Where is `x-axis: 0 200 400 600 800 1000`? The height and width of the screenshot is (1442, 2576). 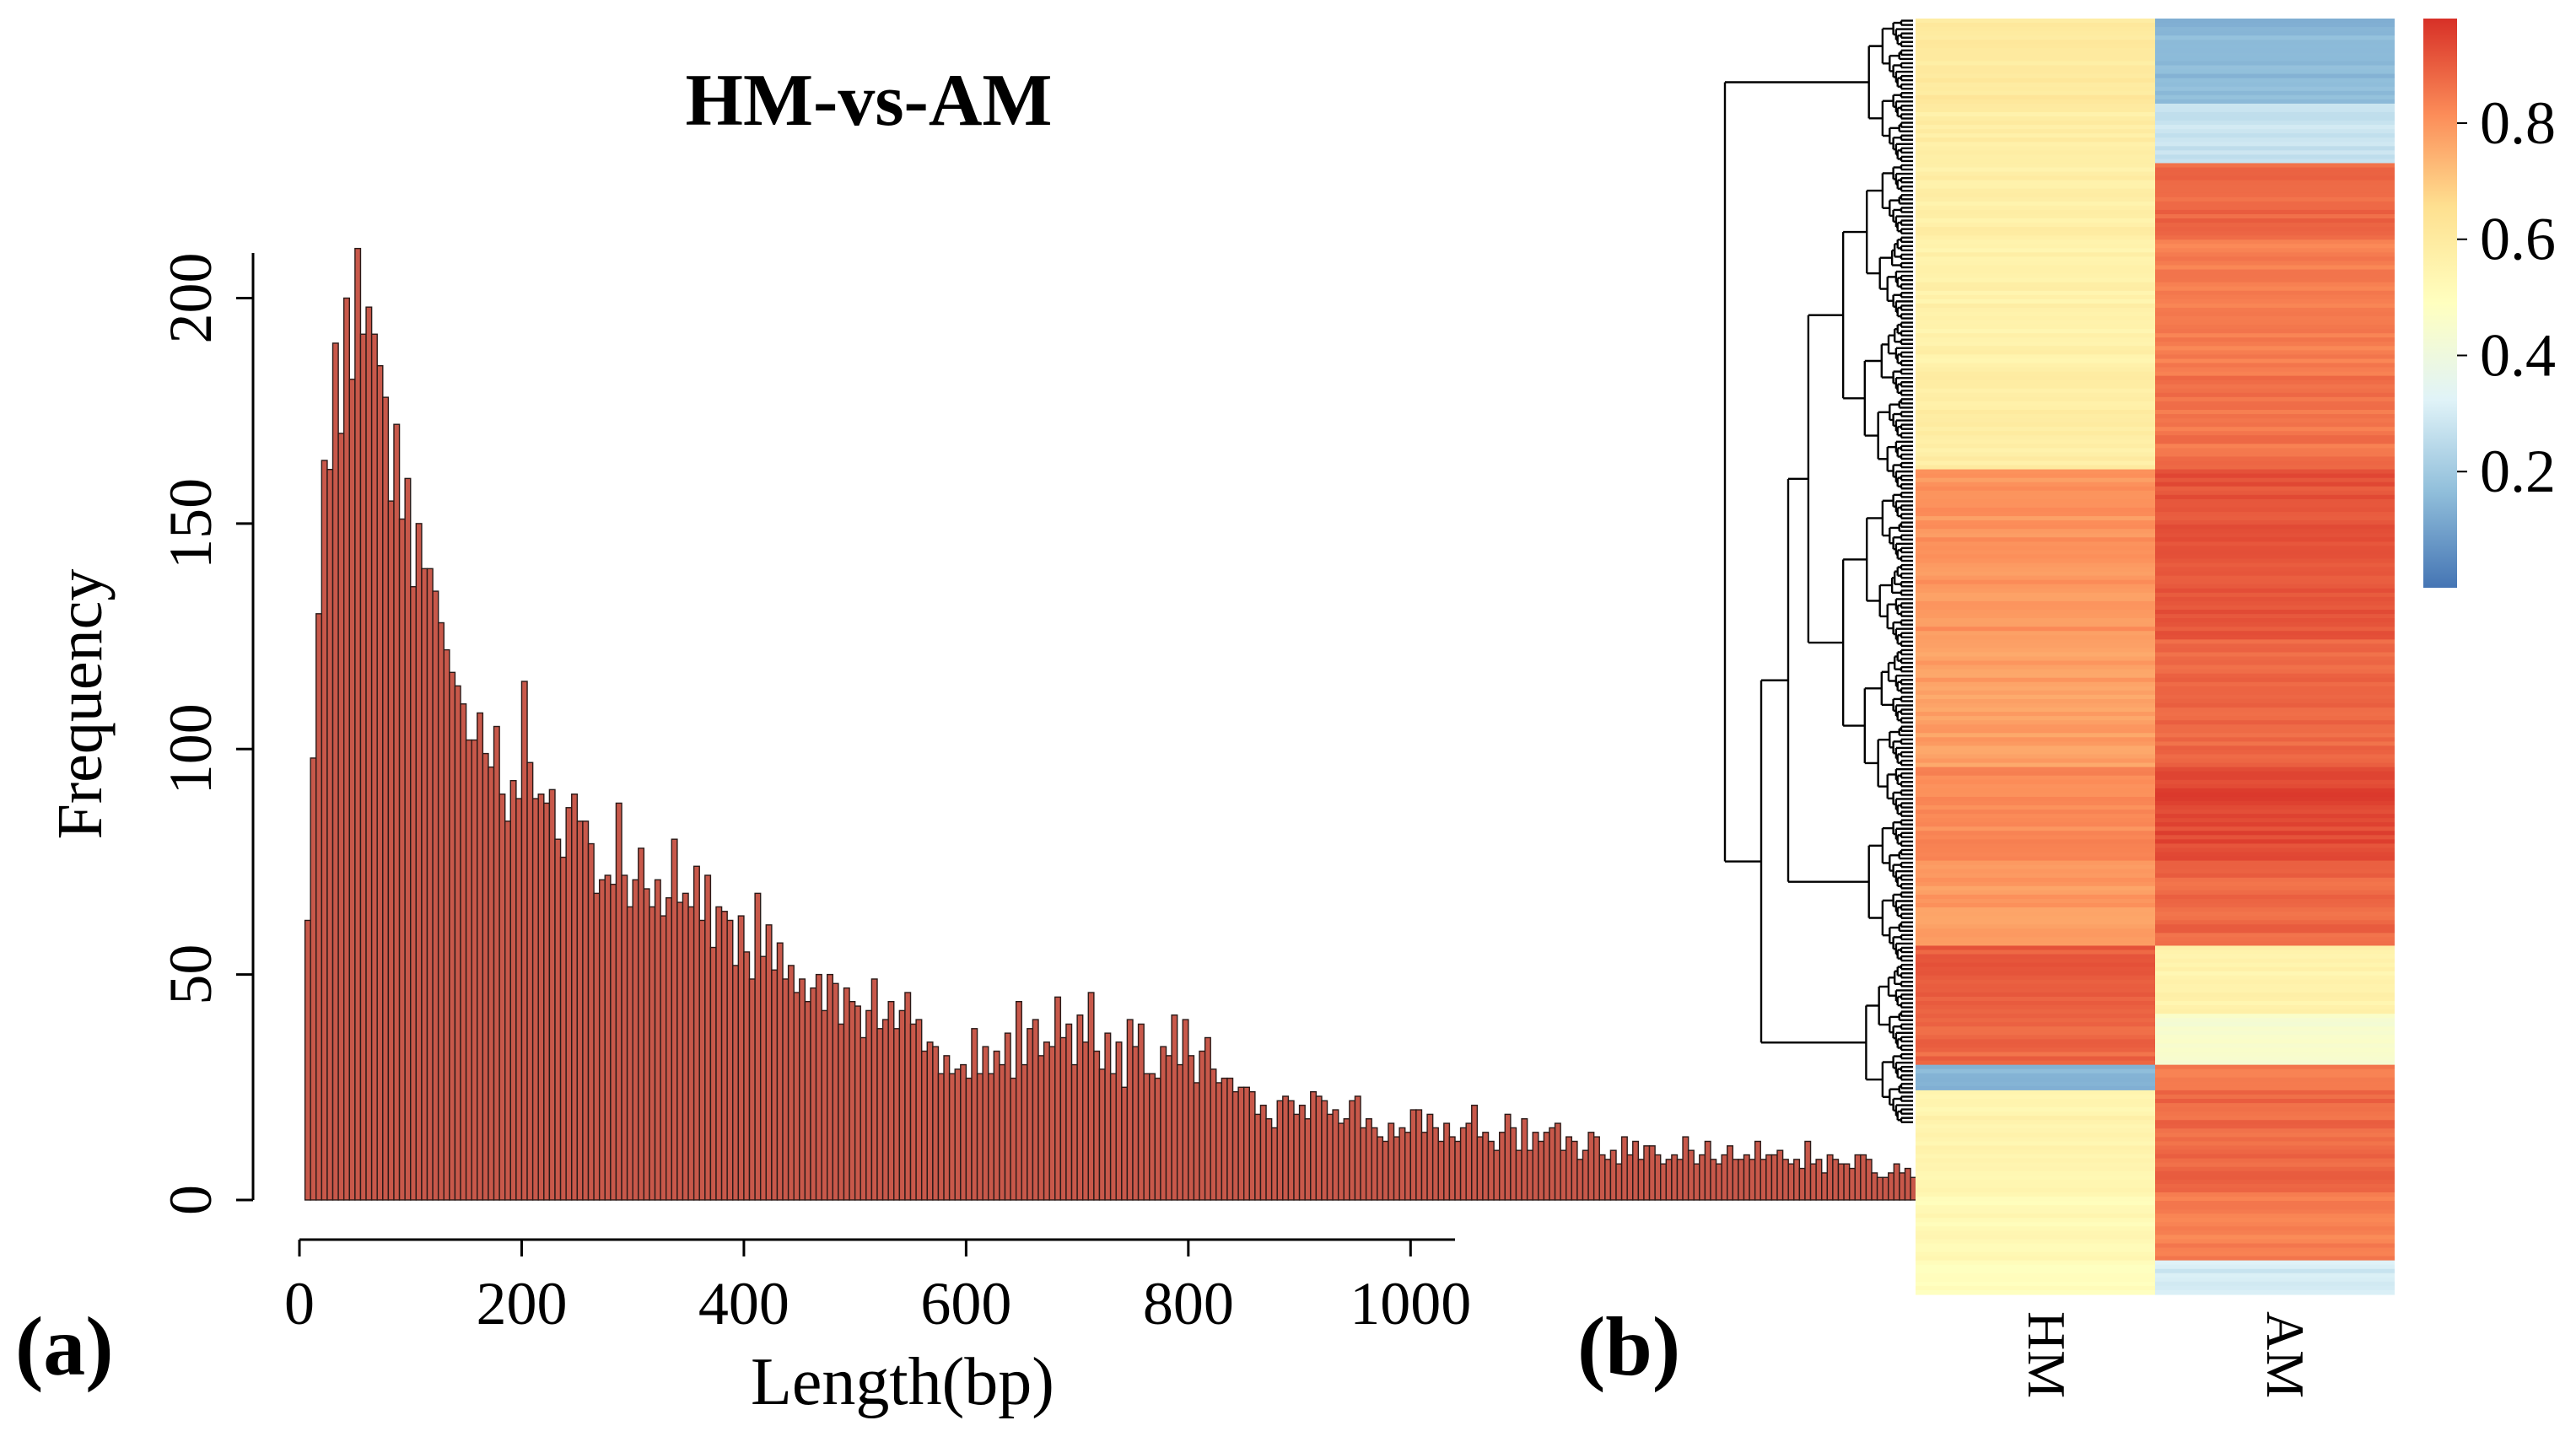 x-axis: 0 200 400 600 800 1000 is located at coordinates (877, 1287).